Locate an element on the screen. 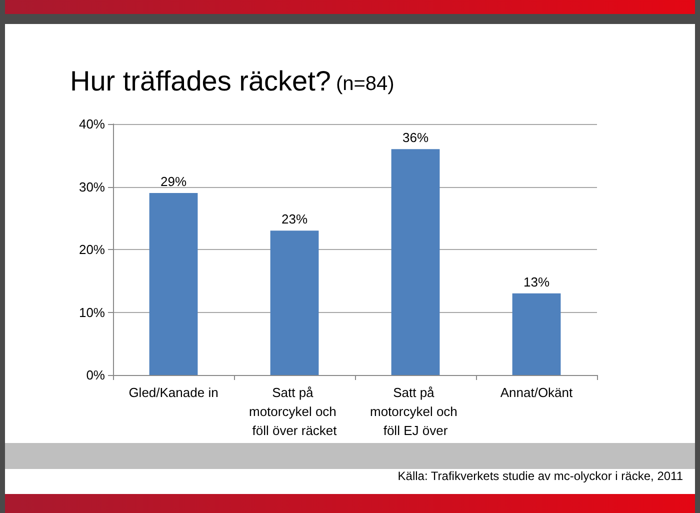 The height and width of the screenshot is (513, 700). chart-subtitle: (n=84) is located at coordinates (365, 84).